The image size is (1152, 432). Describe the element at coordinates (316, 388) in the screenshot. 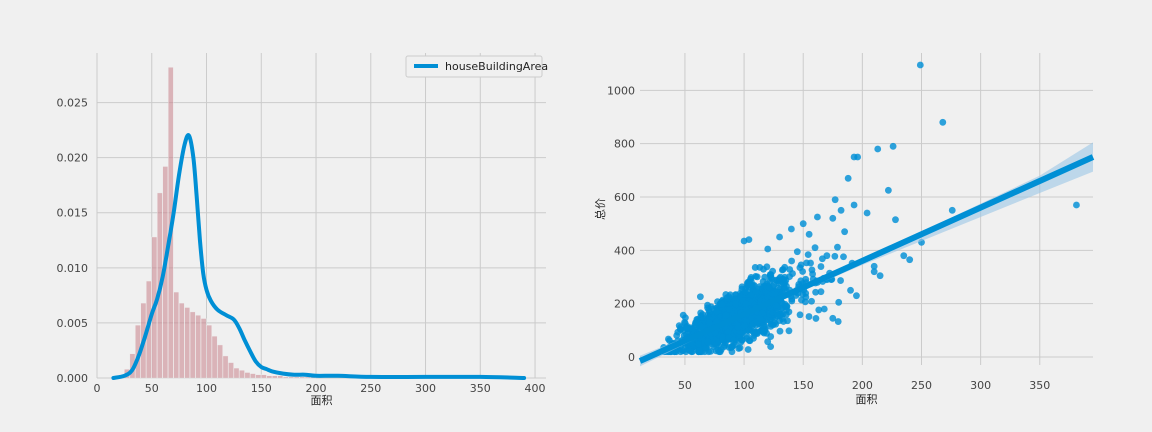

I see `x-tick-label: 200` at that location.